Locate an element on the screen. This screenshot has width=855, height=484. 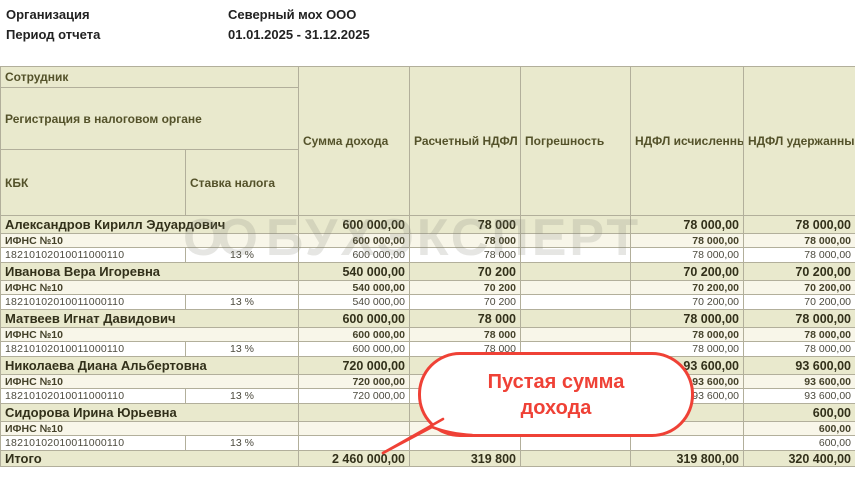
accrued-tax-total-cell: 319 800,00 is located at coordinates (687, 458).